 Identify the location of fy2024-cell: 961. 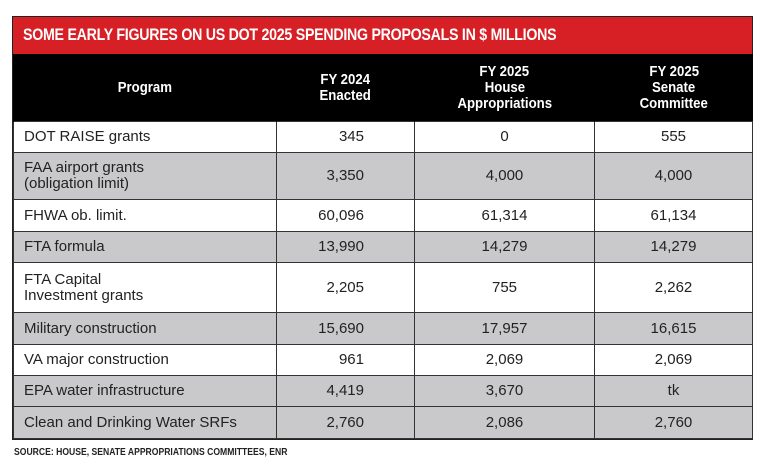
(345, 360).